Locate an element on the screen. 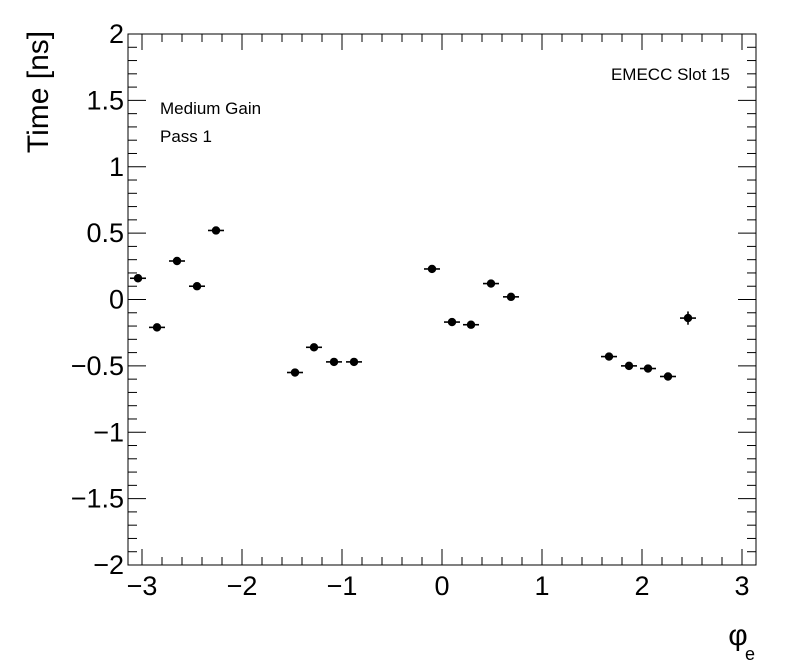 The width and height of the screenshot is (796, 672). y-tick-label: 0.5 is located at coordinates (105, 233).